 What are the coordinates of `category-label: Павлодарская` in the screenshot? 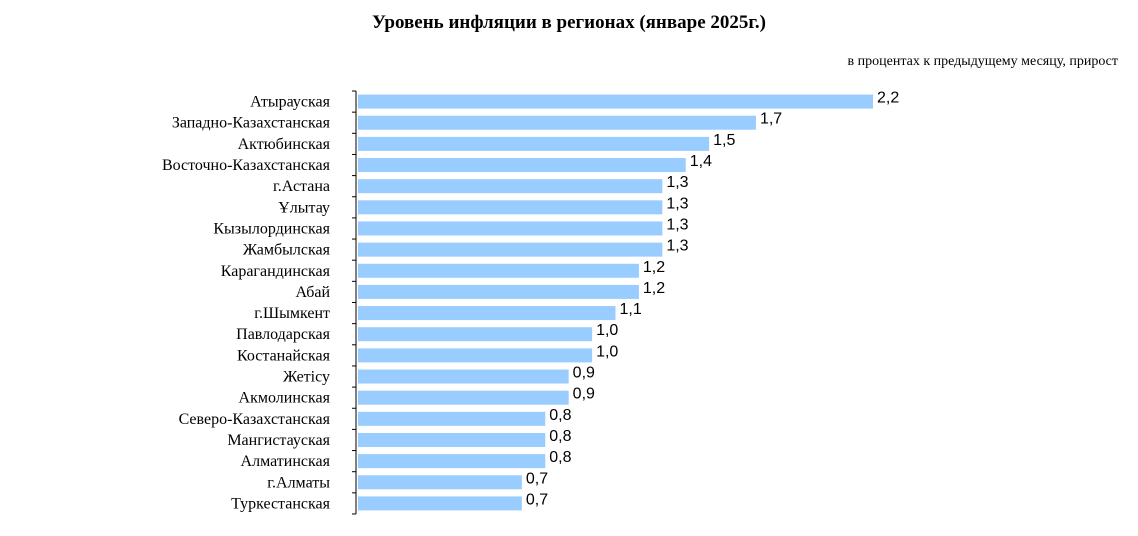 It's located at (283, 334).